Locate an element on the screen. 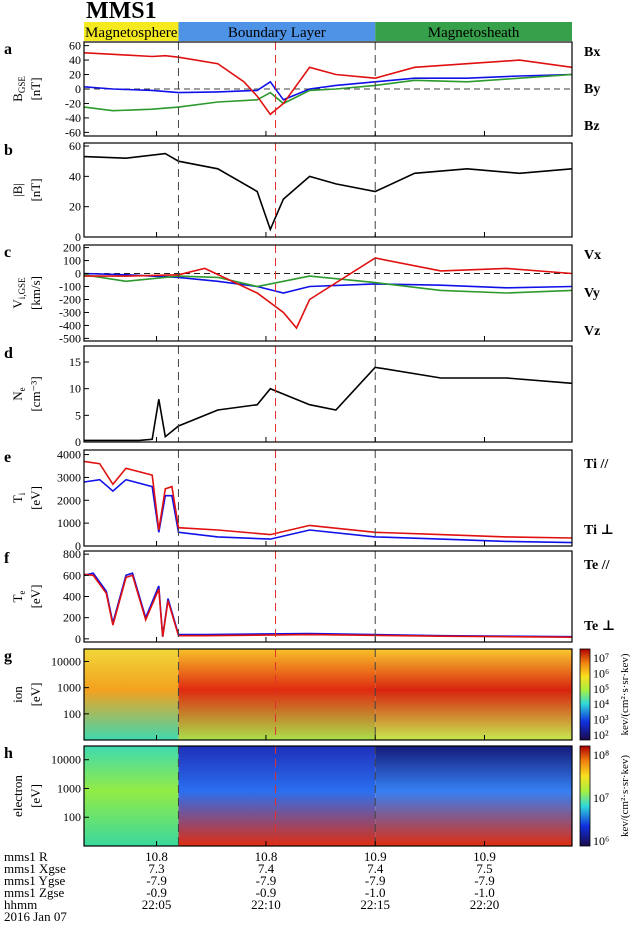 Image resolution: width=637 pixels, height=925 pixels. panel-g-colorbar-tick-4: 10³ is located at coordinates (601, 720).